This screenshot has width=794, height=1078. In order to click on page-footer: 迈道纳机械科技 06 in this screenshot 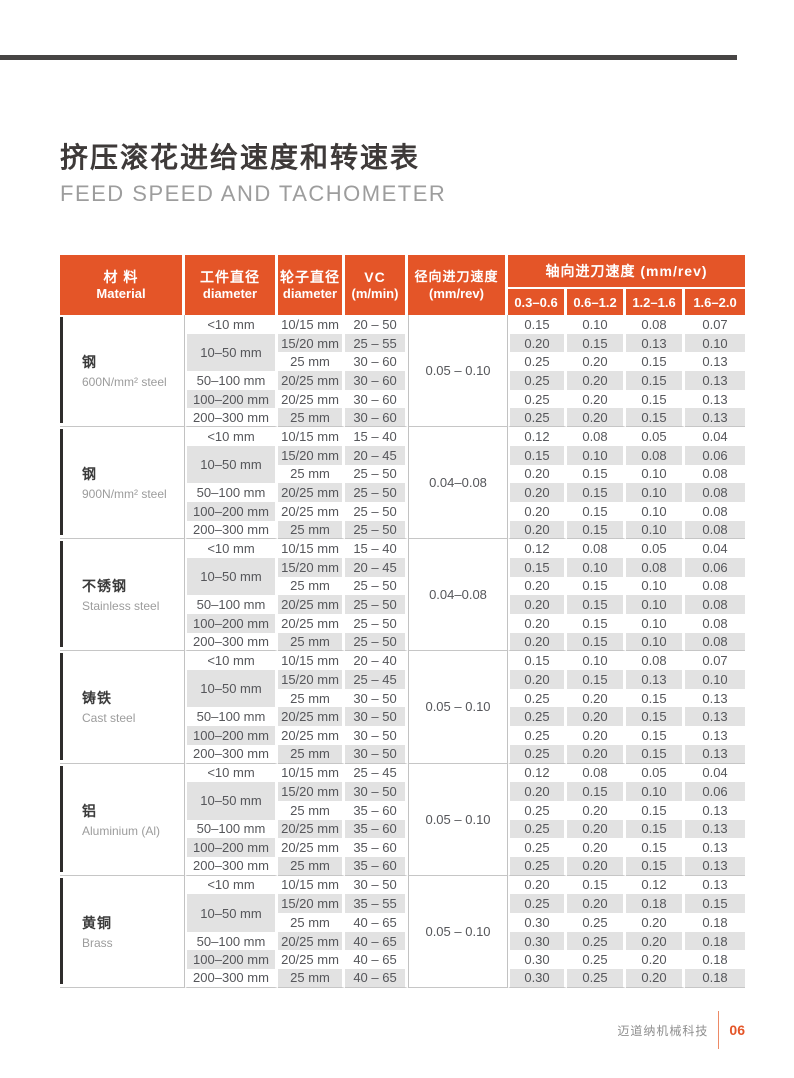, I will do `click(681, 1030)`.